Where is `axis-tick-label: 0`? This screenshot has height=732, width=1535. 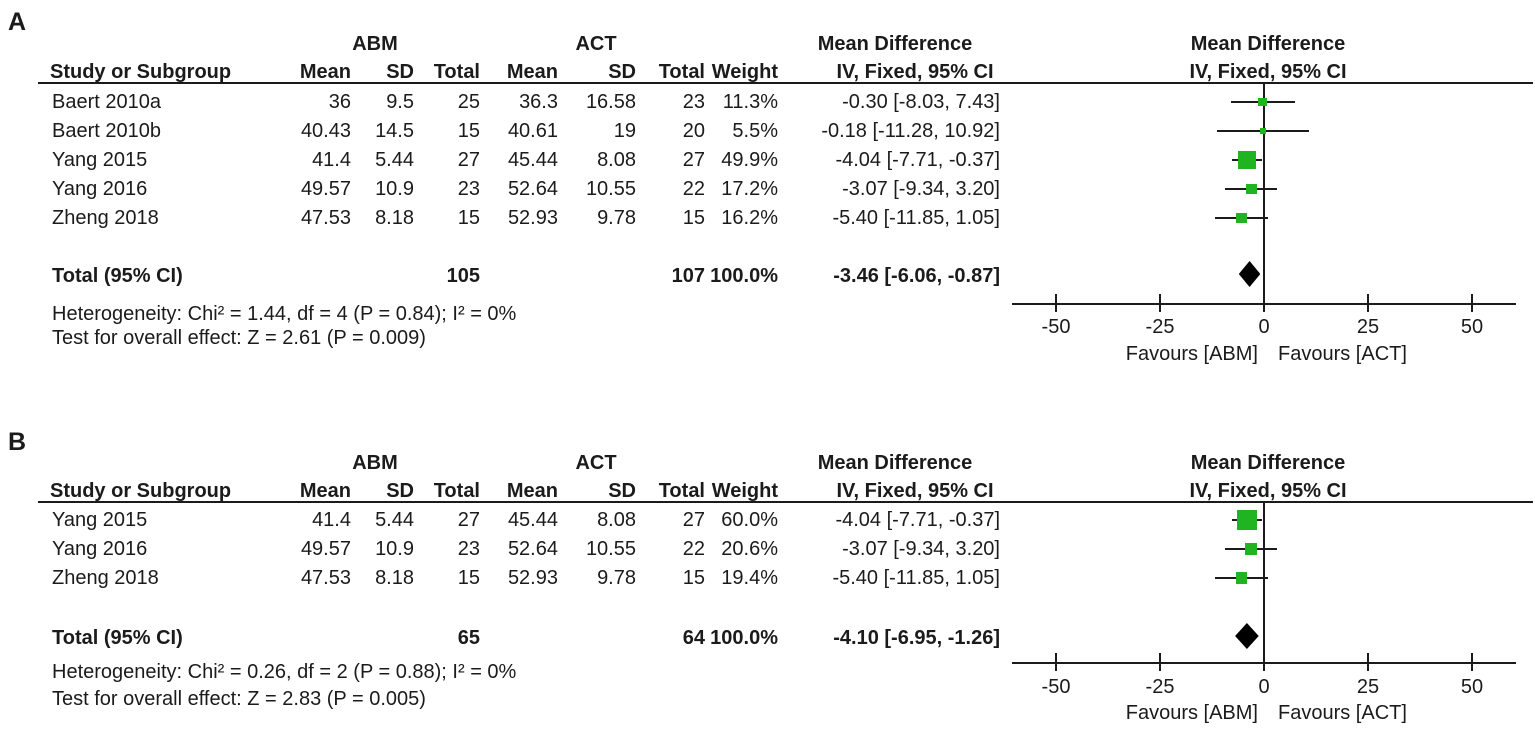 axis-tick-label: 0 is located at coordinates (1264, 687).